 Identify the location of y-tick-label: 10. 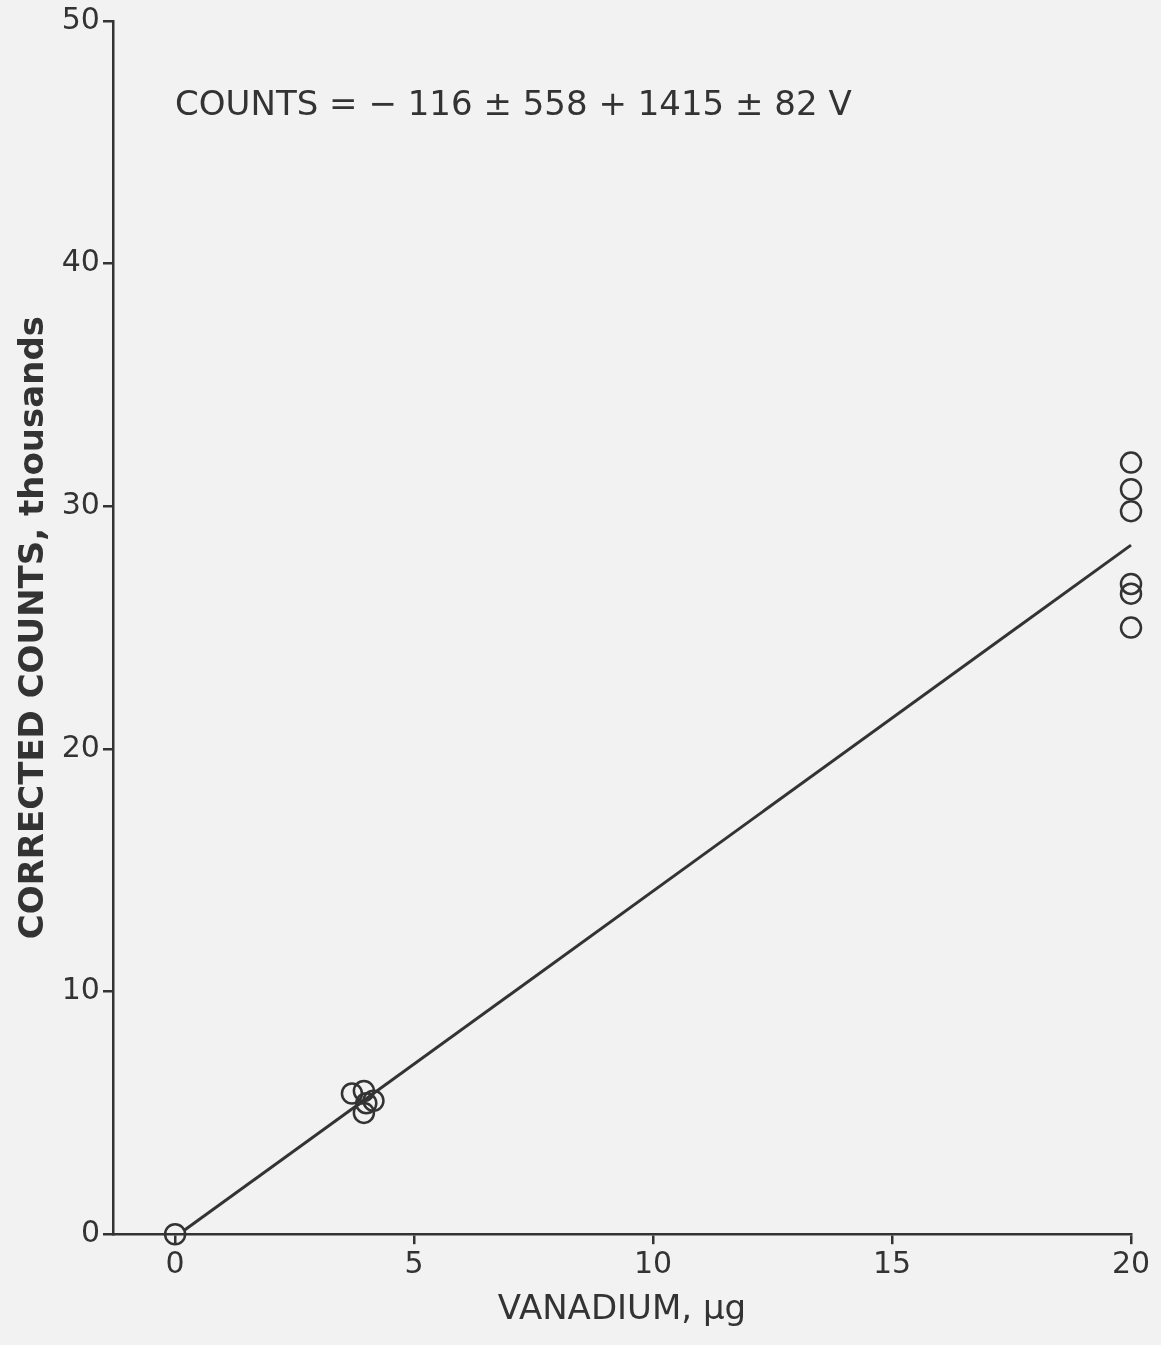
(80, 989).